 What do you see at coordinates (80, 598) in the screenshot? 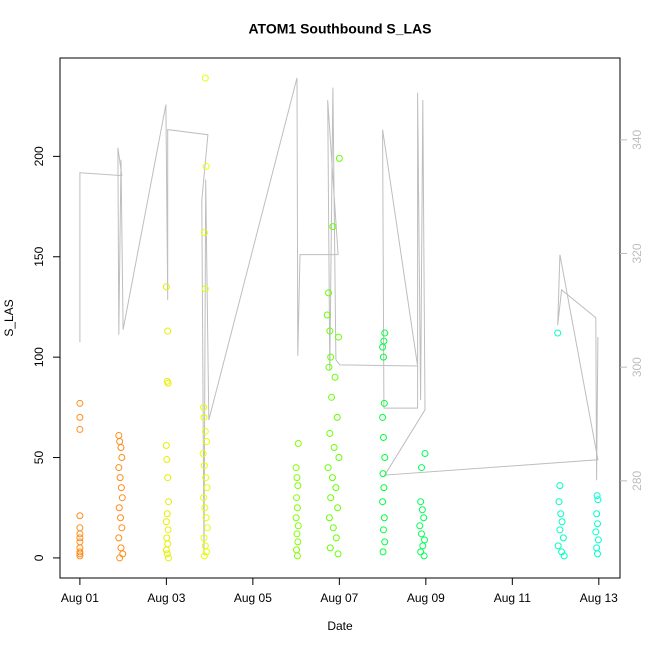
I see `x-tick-label: Aug 01` at bounding box center [80, 598].